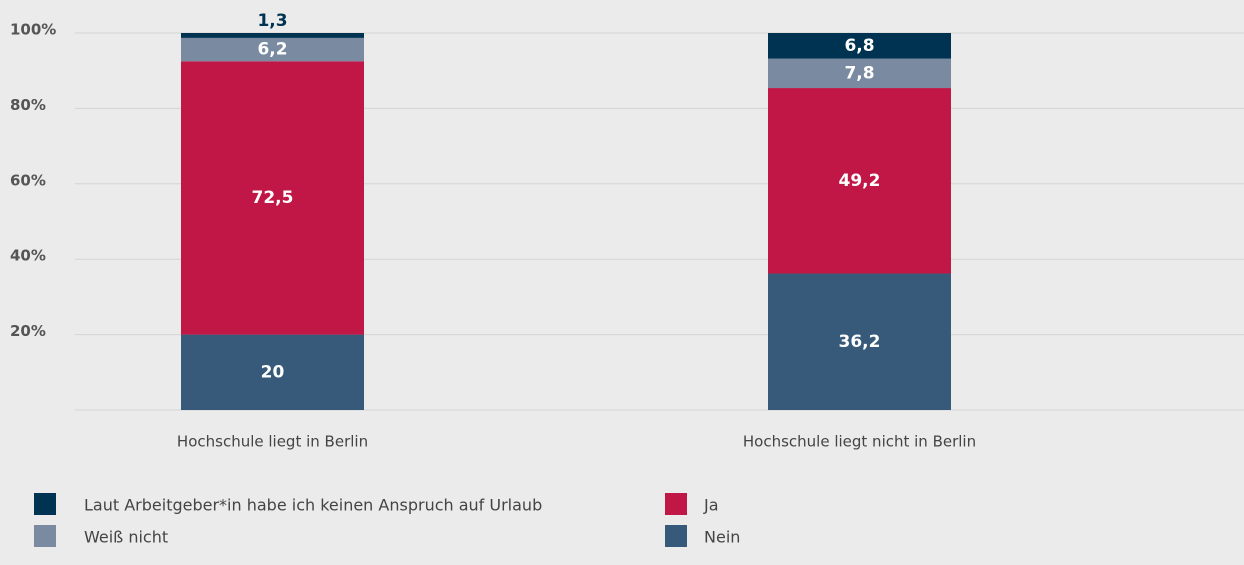 The width and height of the screenshot is (1244, 565). Describe the element at coordinates (272, 442) in the screenshot. I see `x-tick-label: Hochschule liegt in Berlin` at that location.